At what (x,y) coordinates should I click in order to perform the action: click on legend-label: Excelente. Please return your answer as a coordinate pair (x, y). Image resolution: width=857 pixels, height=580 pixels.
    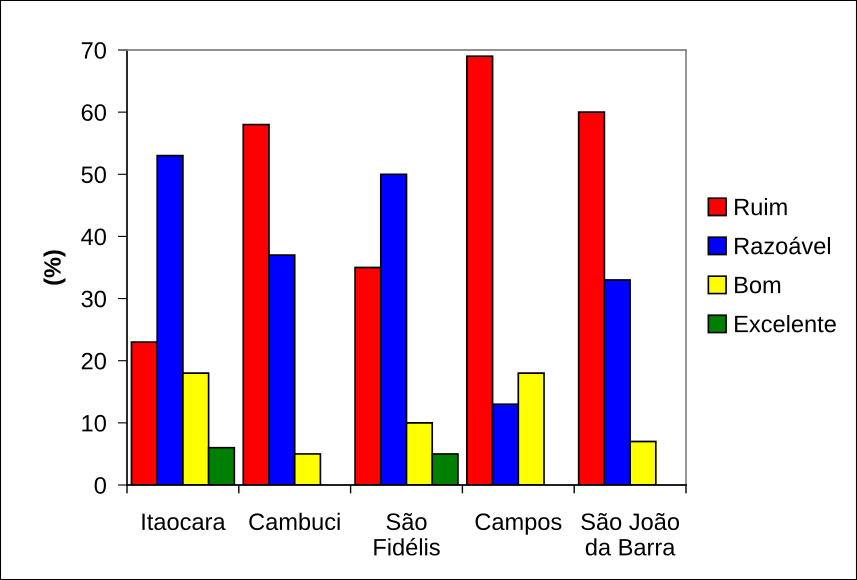
    Looking at the image, I should click on (785, 323).